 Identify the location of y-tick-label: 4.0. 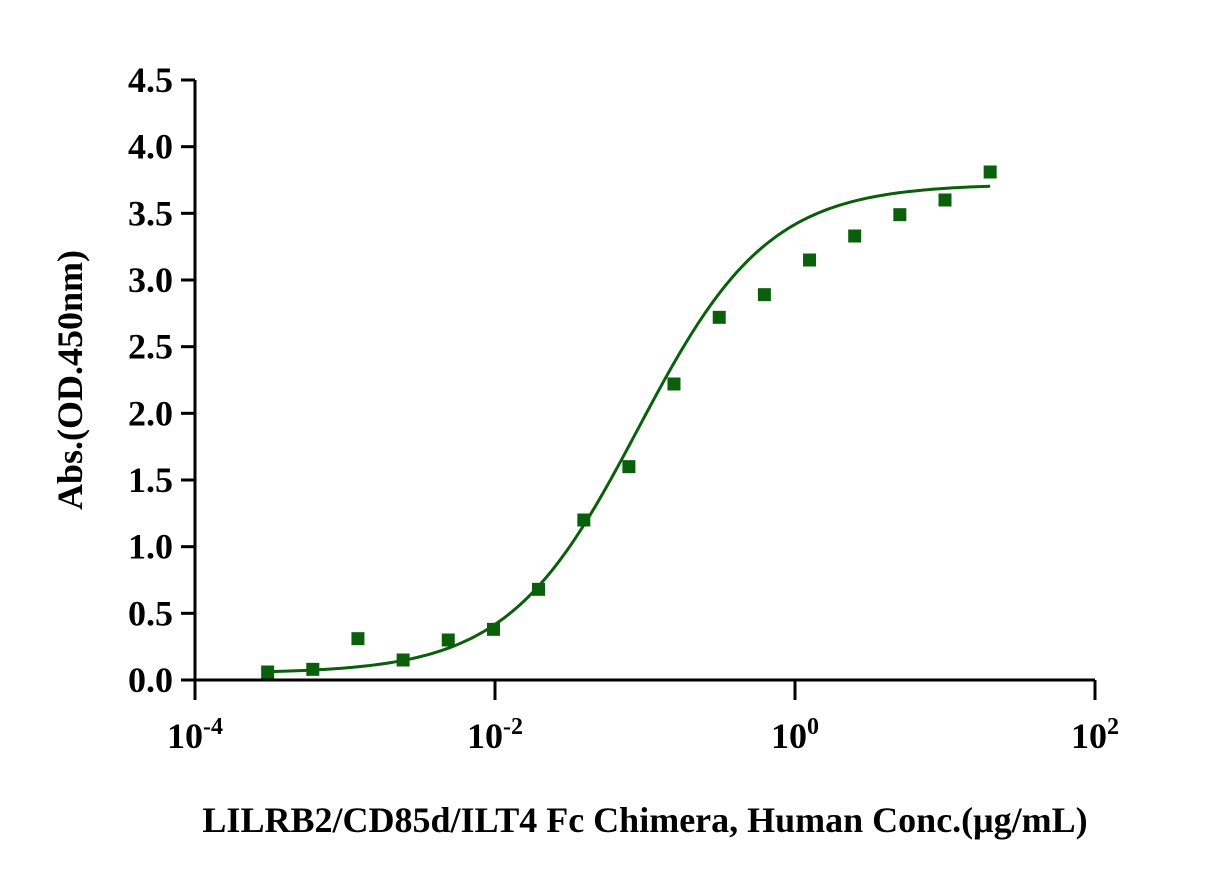
(150, 147).